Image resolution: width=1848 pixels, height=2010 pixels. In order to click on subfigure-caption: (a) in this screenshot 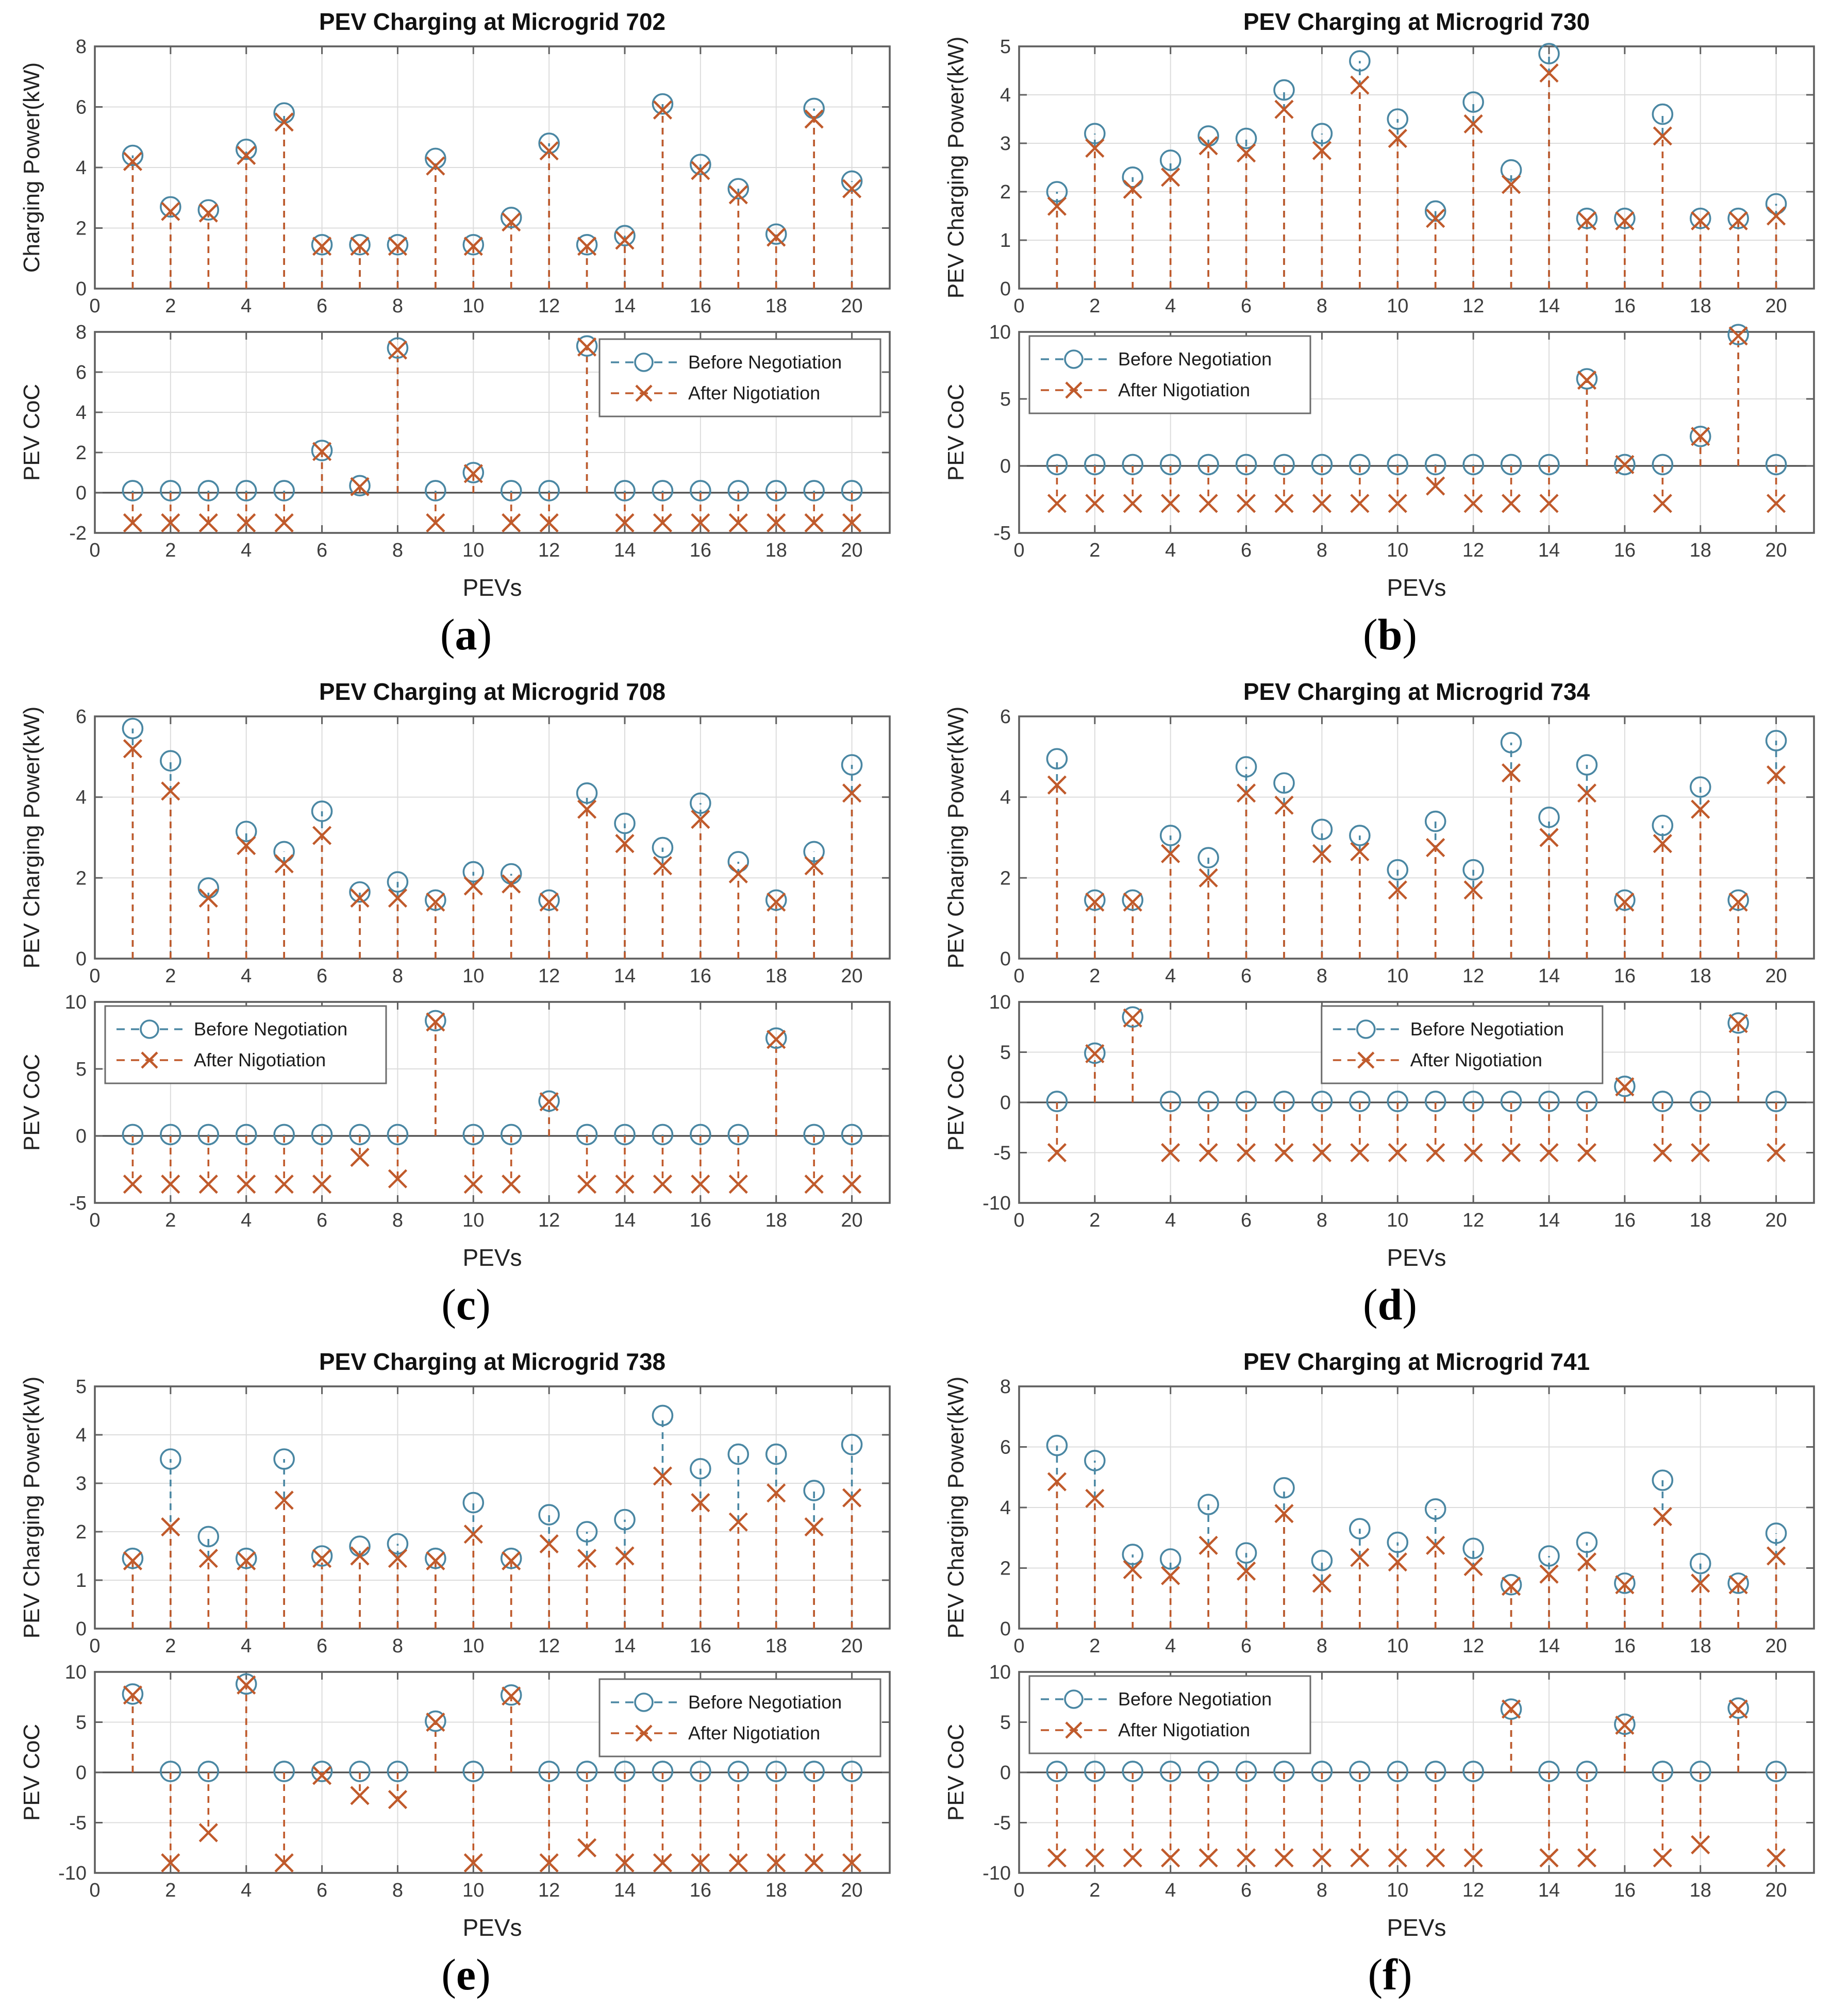, I will do `click(466, 634)`.